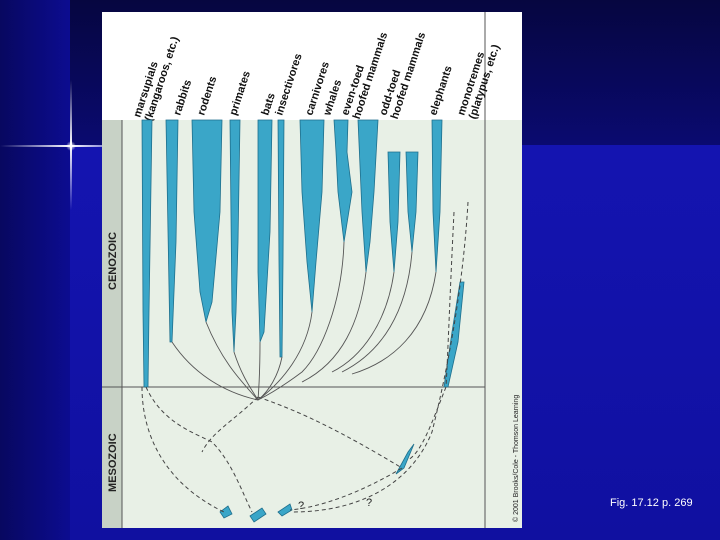 This screenshot has width=720, height=540. What do you see at coordinates (235, 236) in the screenshot?
I see `lineage-primates` at bounding box center [235, 236].